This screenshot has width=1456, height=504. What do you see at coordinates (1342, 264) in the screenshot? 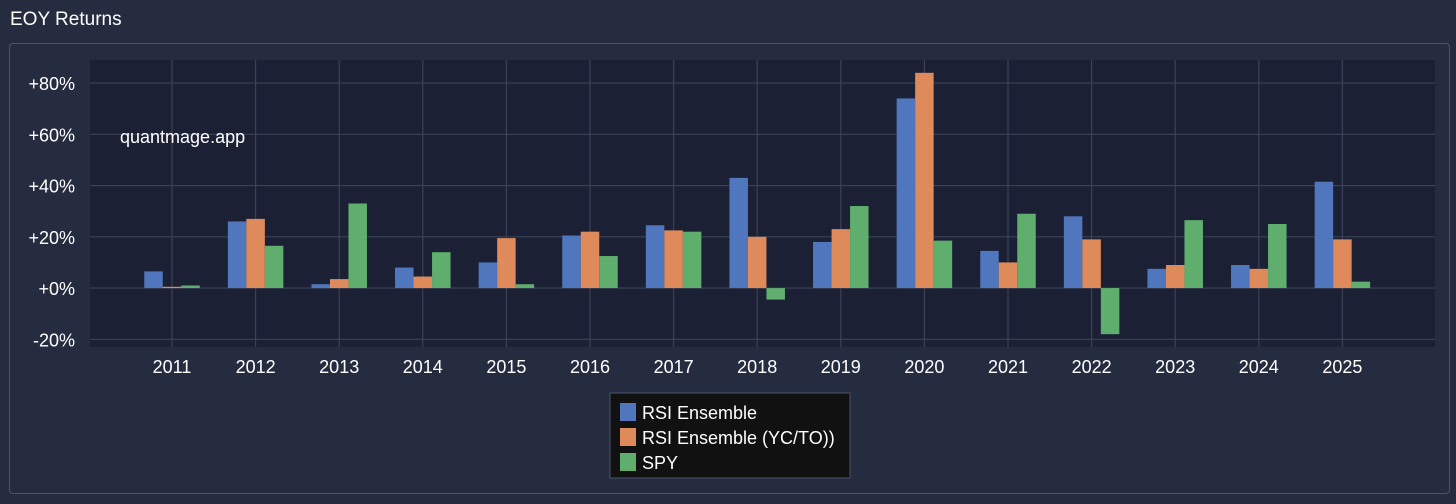
I see `bar-rsi-ensemble-yc-to-2025` at bounding box center [1342, 264].